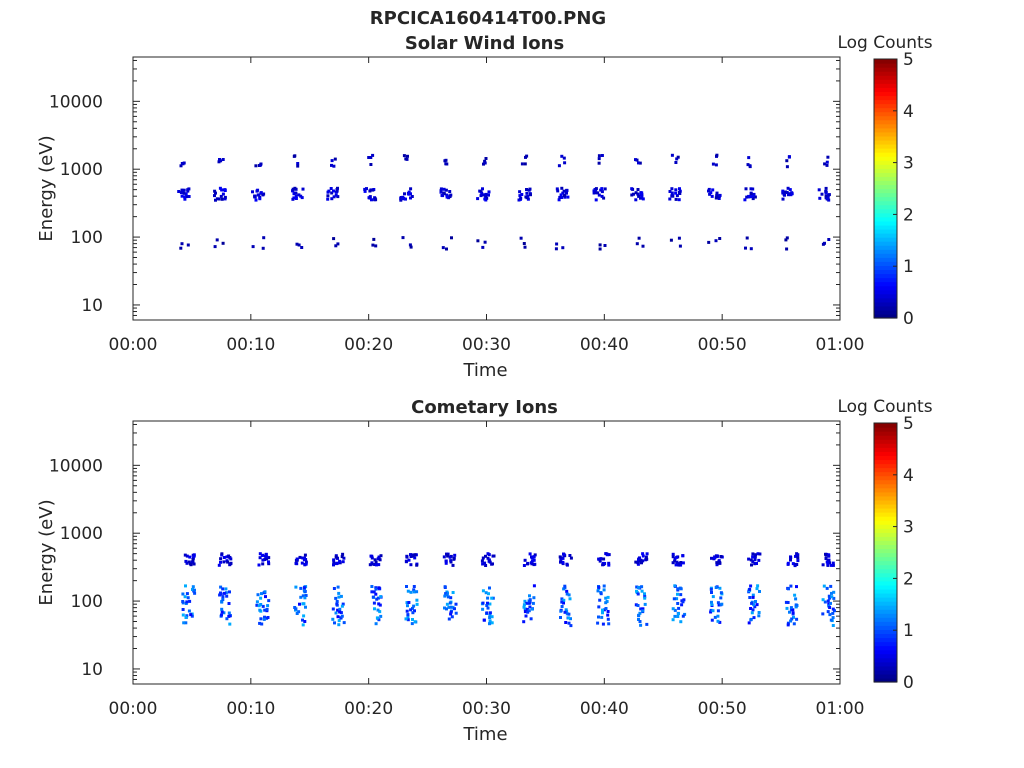  What do you see at coordinates (486, 709) in the screenshot?
I see `x-tick-label: 00:30` at bounding box center [486, 709].